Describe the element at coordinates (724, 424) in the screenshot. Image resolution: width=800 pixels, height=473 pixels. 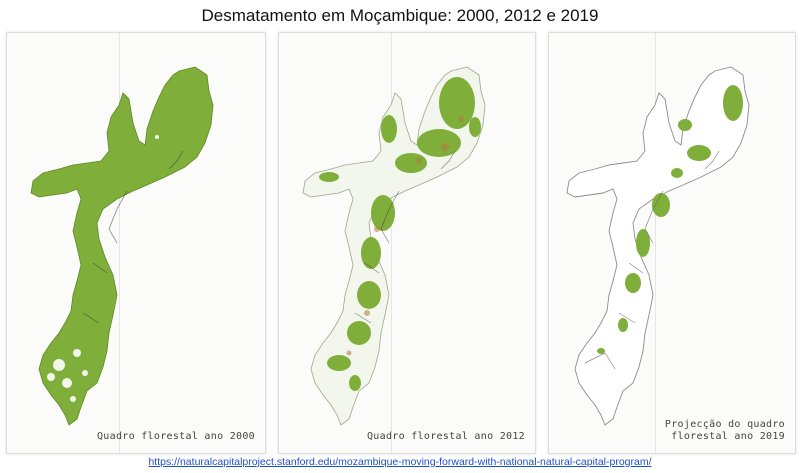
I see `caption-line: Projecção do quadro` at that location.